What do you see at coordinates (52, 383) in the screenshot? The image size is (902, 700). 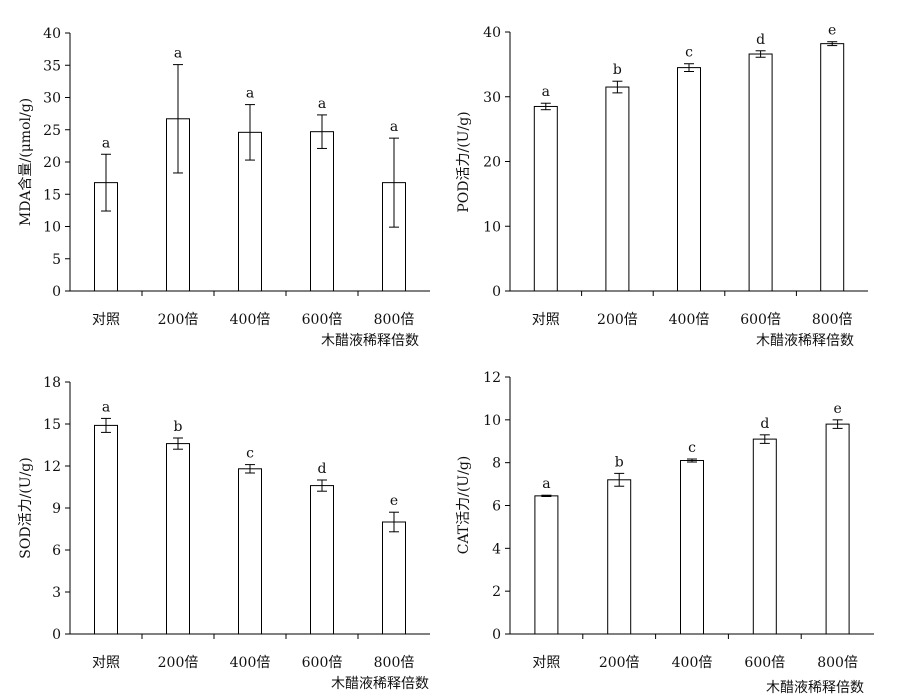 I see `y-tick-label: 18` at bounding box center [52, 383].